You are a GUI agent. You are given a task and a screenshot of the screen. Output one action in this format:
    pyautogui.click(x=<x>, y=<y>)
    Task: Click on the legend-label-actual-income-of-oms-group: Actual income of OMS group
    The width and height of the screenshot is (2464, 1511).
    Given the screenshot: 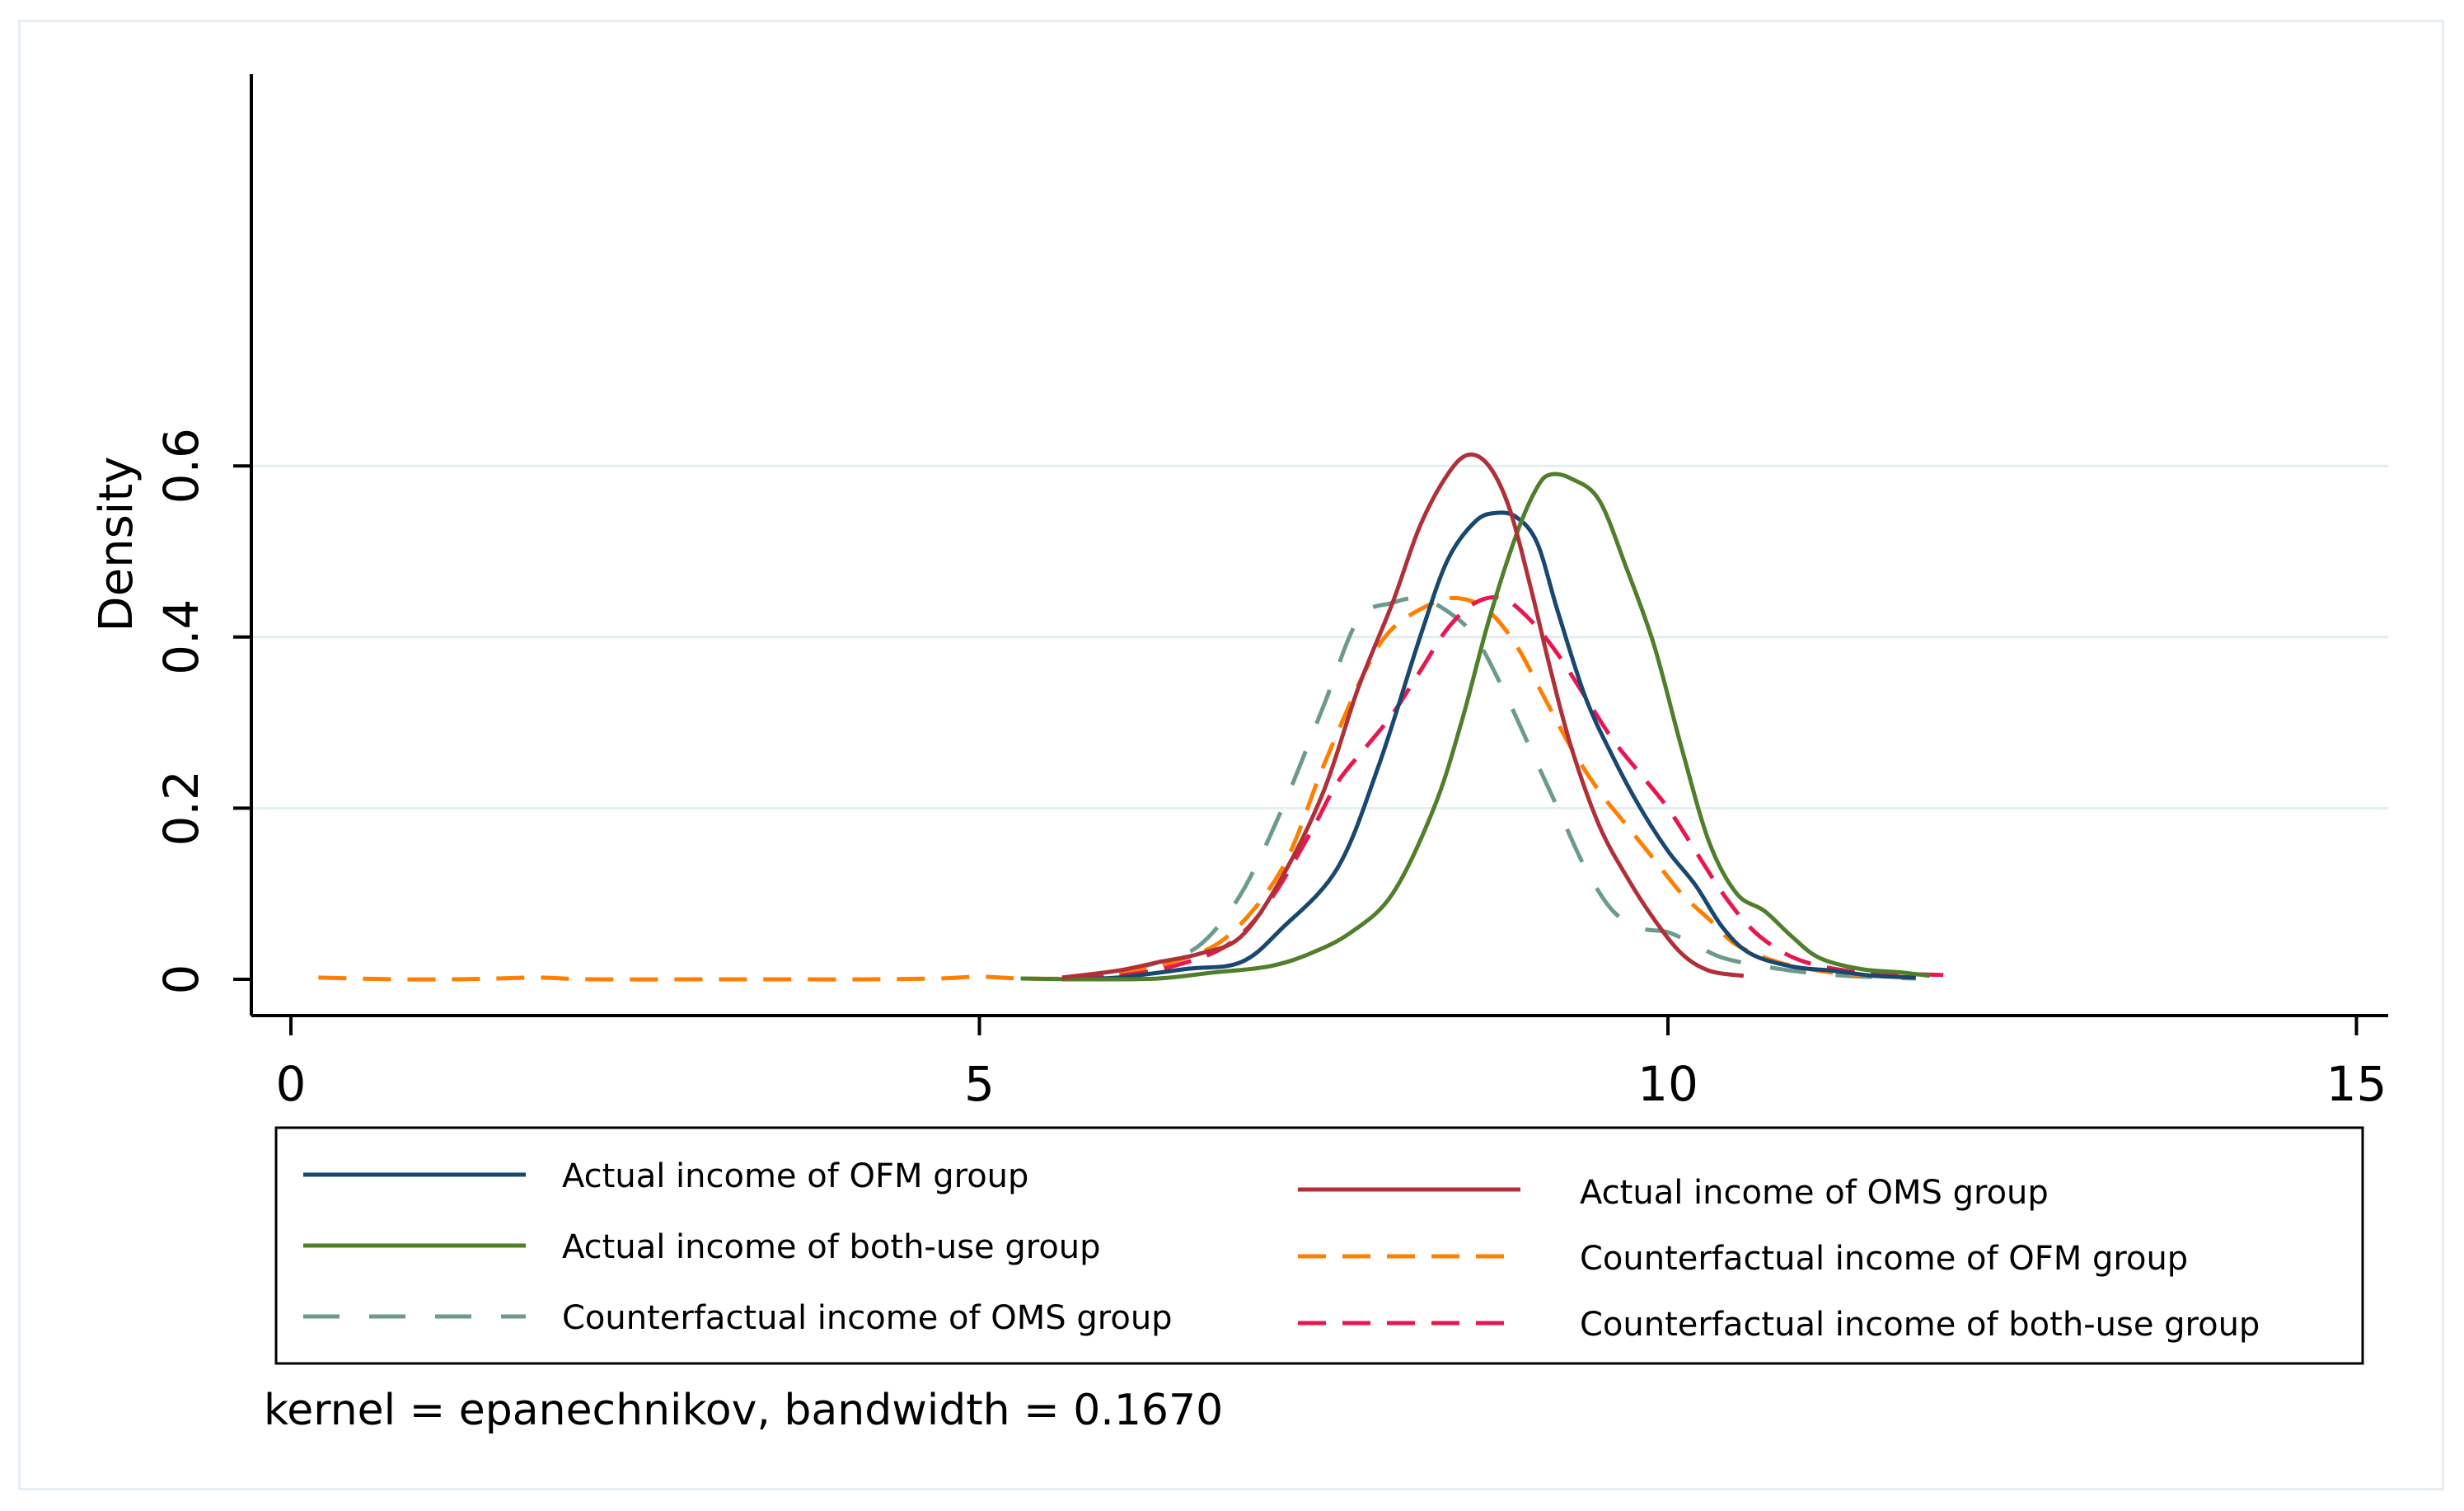 What is the action you would take?
    pyautogui.click(x=1815, y=1193)
    